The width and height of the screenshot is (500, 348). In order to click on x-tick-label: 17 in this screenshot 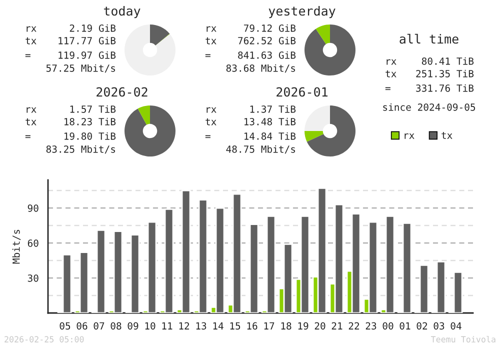, I will do `click(269, 326)`.